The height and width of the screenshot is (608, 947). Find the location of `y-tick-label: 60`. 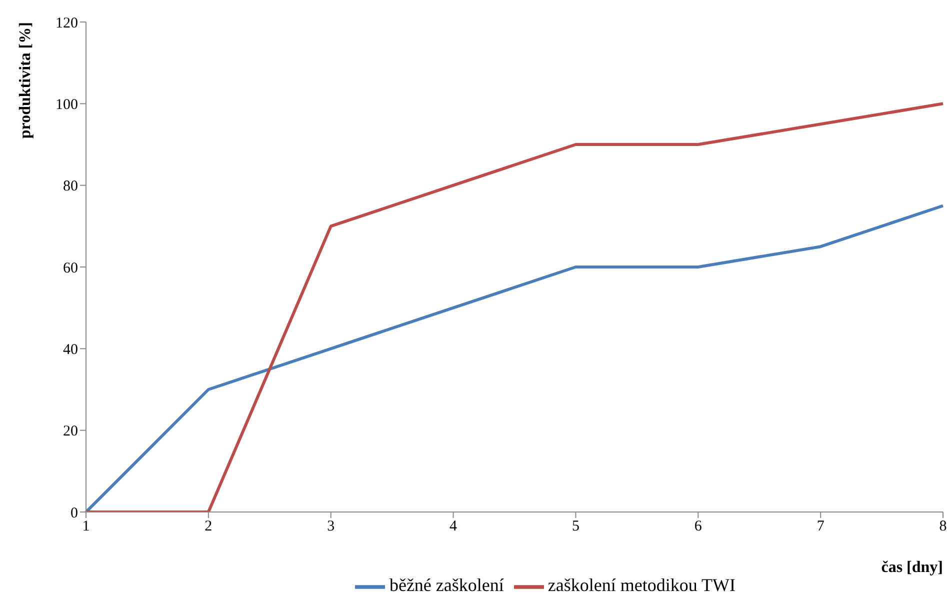

y-tick-label: 60 is located at coordinates (70, 268).